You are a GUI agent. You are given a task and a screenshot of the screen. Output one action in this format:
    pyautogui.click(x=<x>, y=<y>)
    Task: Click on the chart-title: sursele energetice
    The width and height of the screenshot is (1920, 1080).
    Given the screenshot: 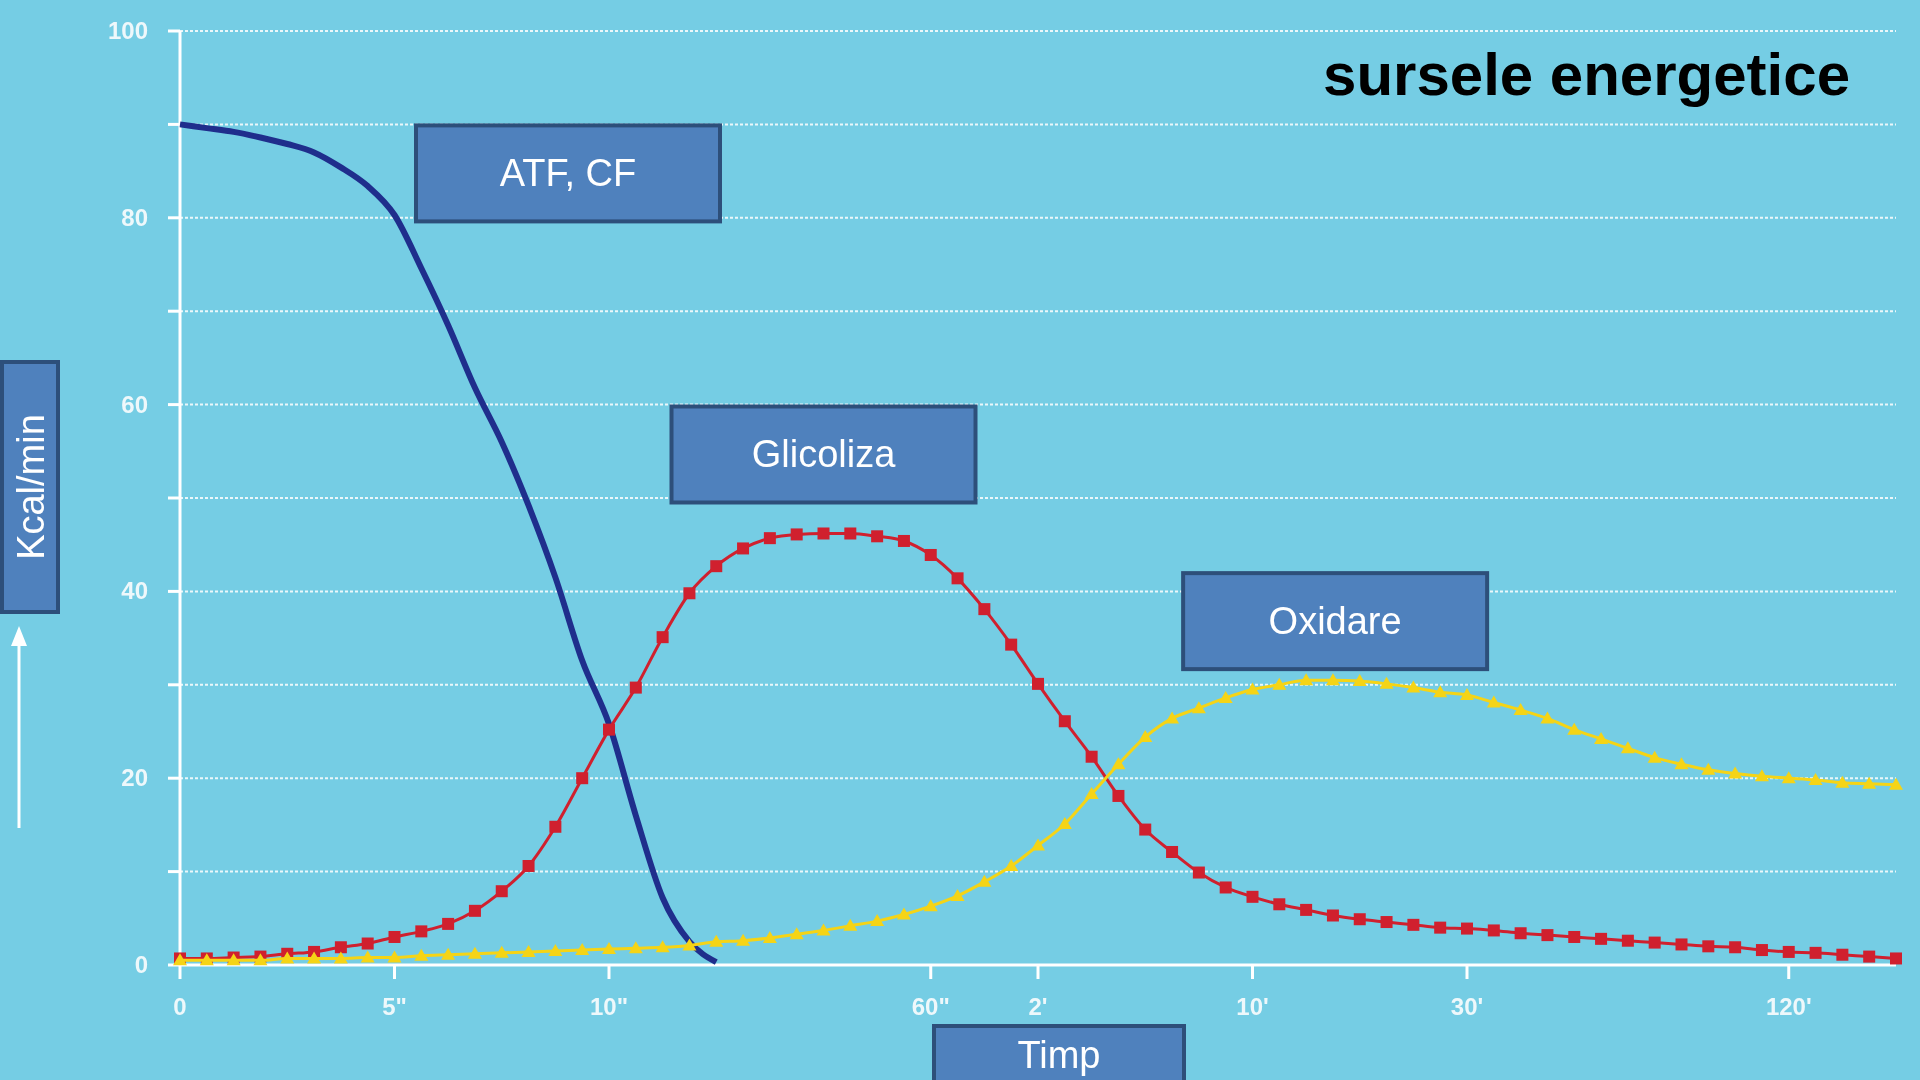 What is the action you would take?
    pyautogui.click(x=1586, y=74)
    